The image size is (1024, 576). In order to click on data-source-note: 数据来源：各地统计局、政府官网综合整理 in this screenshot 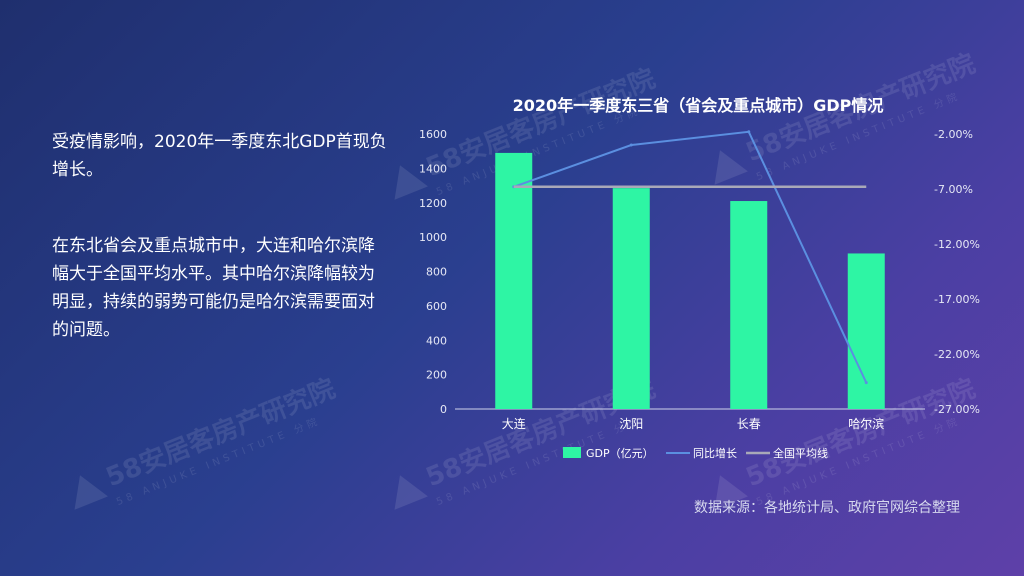, I will do `click(827, 508)`.